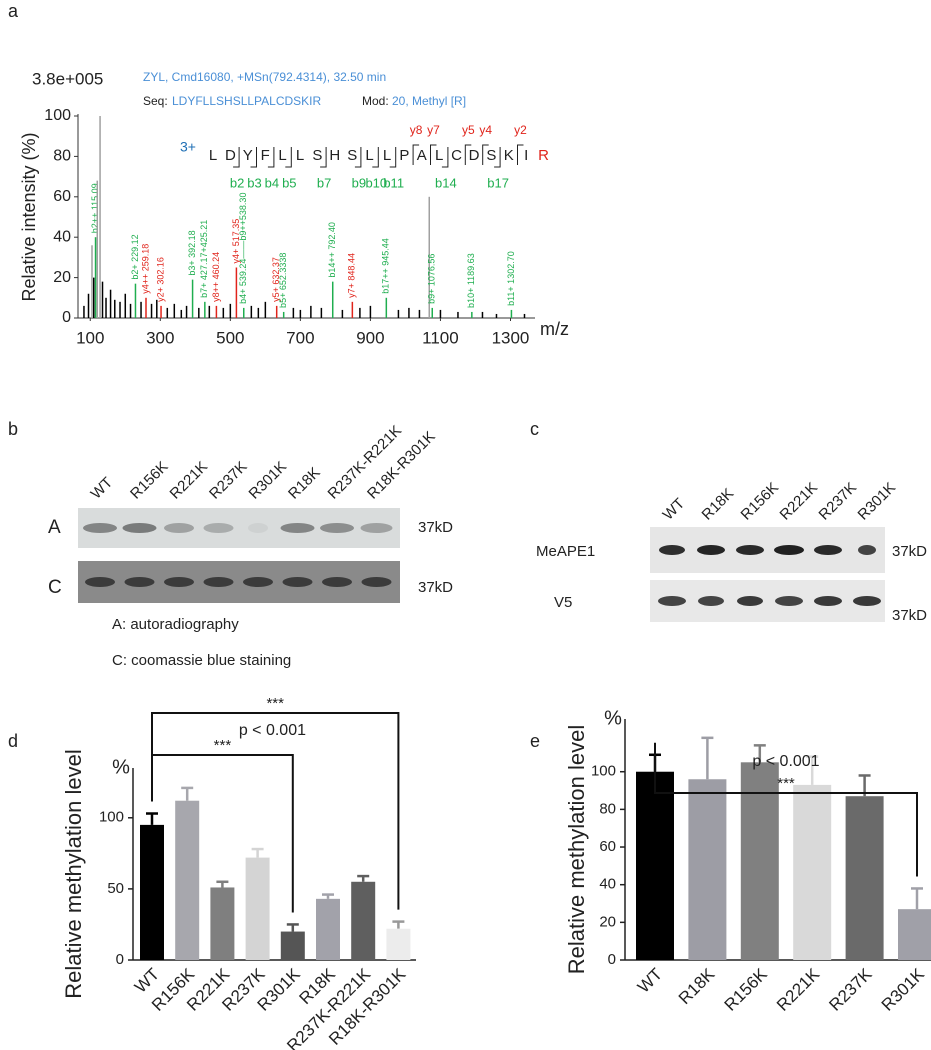 This screenshot has height=1050, width=931. What do you see at coordinates (29, 216) in the screenshot?
I see `y-axis-label: Relative intensity (%)` at bounding box center [29, 216].